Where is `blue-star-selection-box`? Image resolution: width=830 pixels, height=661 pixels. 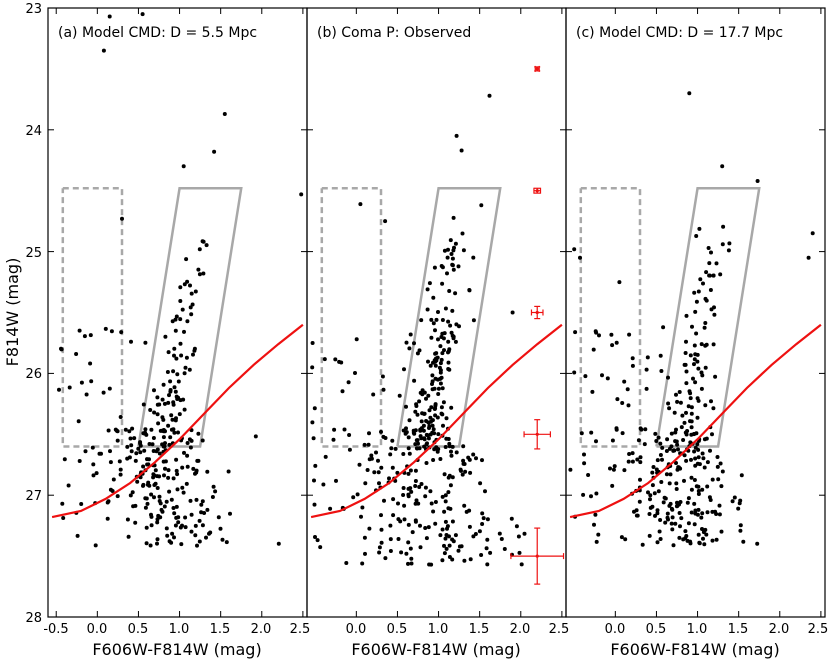 blue-star-selection-box is located at coordinates (610, 317).